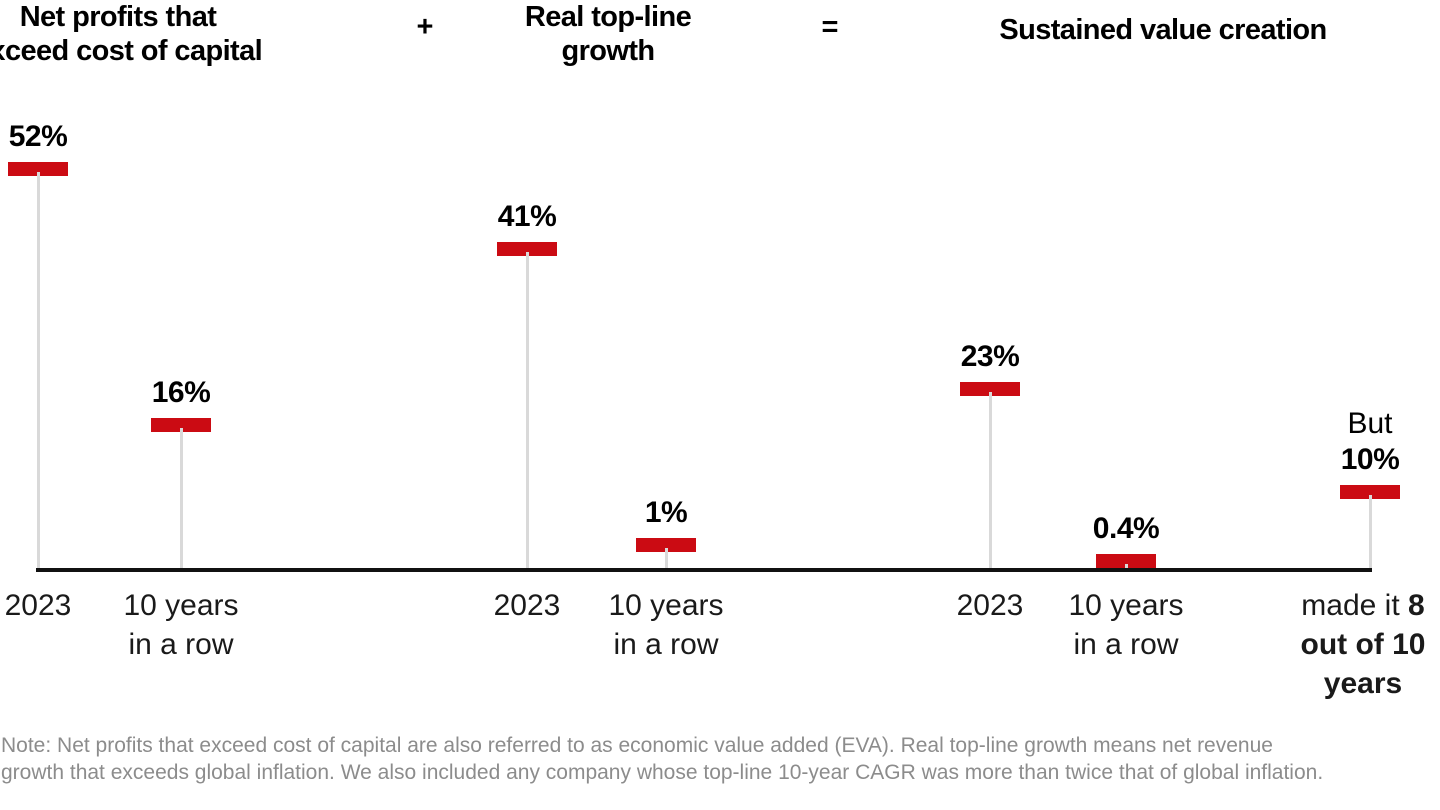  Describe the element at coordinates (704, 570) in the screenshot. I see `x-axis-line` at that location.